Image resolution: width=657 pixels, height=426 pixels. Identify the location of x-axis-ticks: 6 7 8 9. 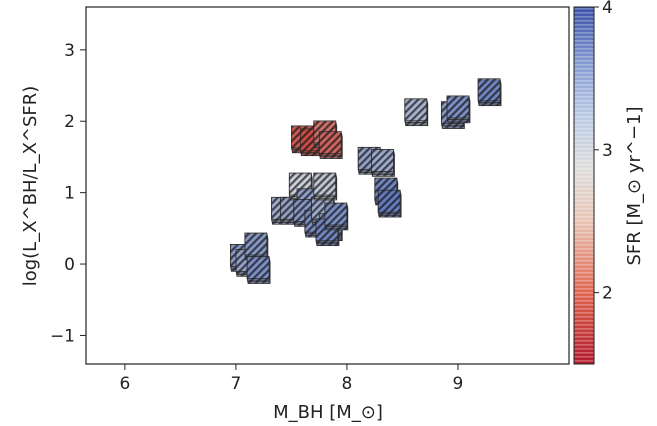
(291, 379).